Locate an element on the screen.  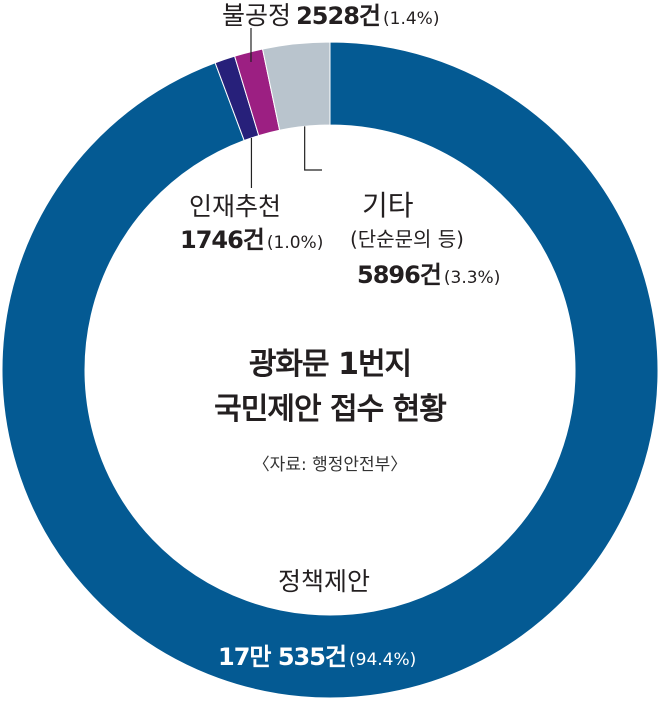
slice-value-policy: 17만 535건 (94.4%) is located at coordinates (317, 657).